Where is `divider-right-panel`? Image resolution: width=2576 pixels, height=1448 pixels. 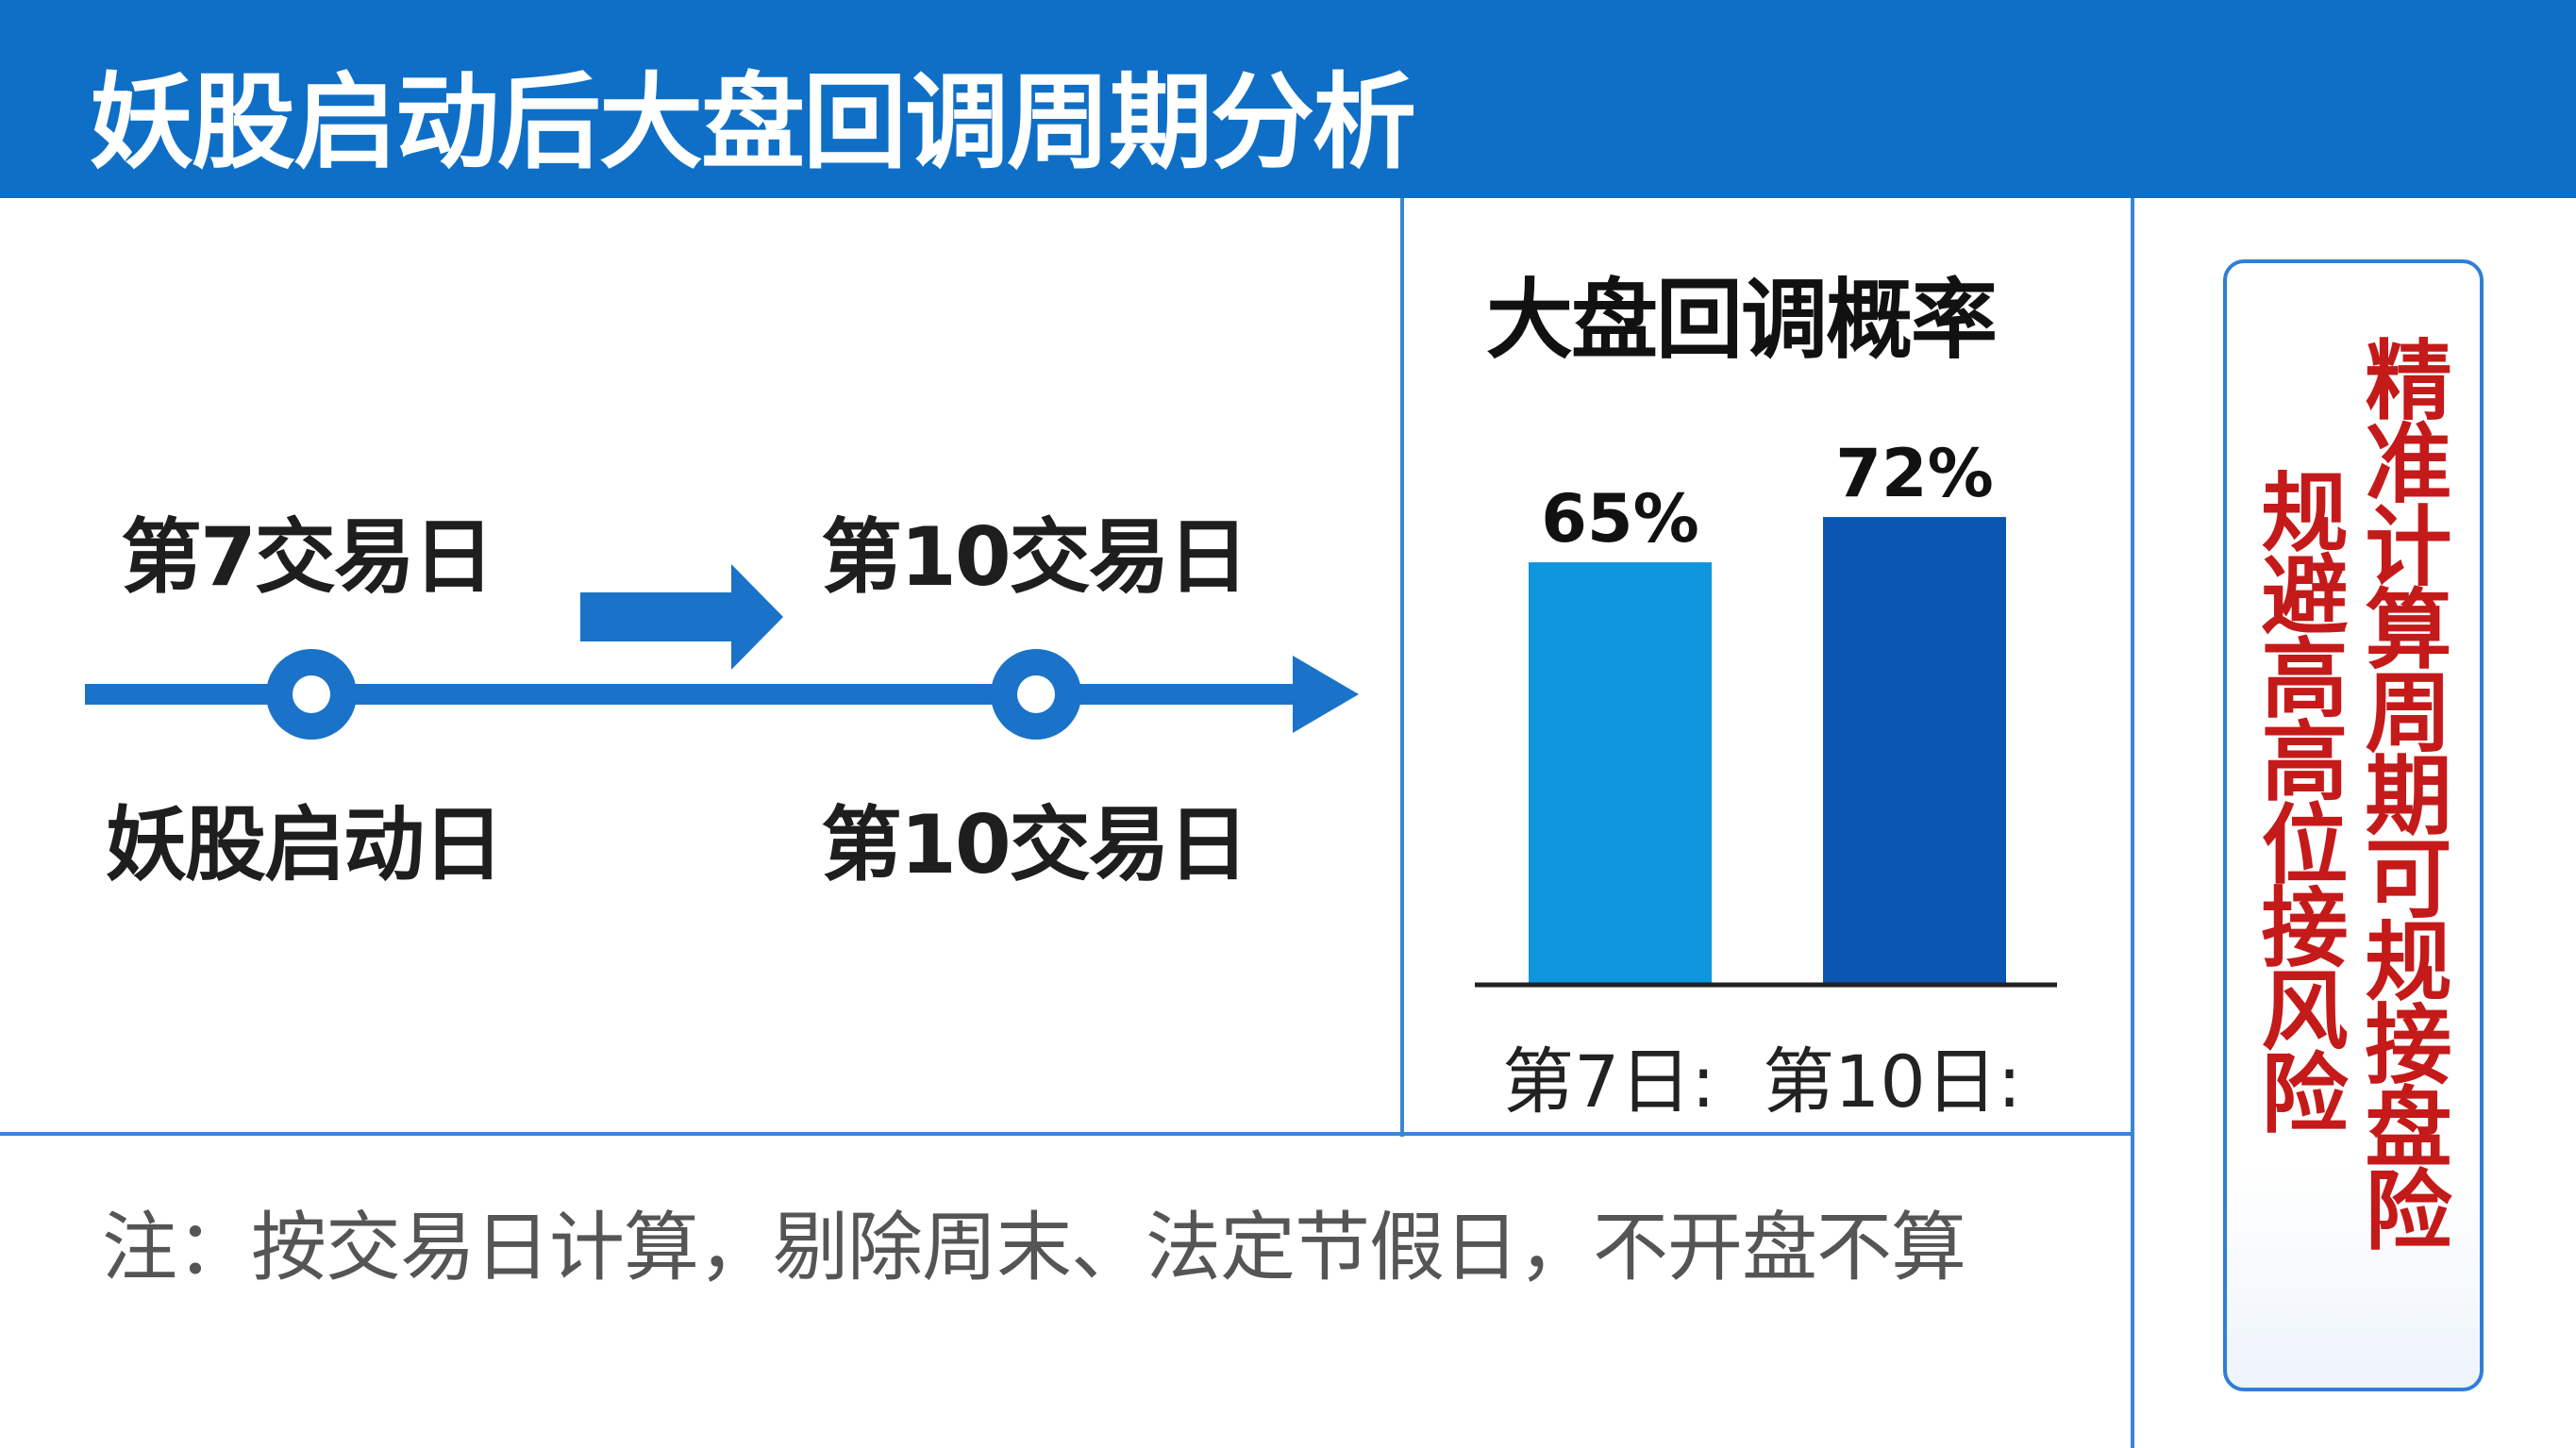 divider-right-panel is located at coordinates (2132, 823).